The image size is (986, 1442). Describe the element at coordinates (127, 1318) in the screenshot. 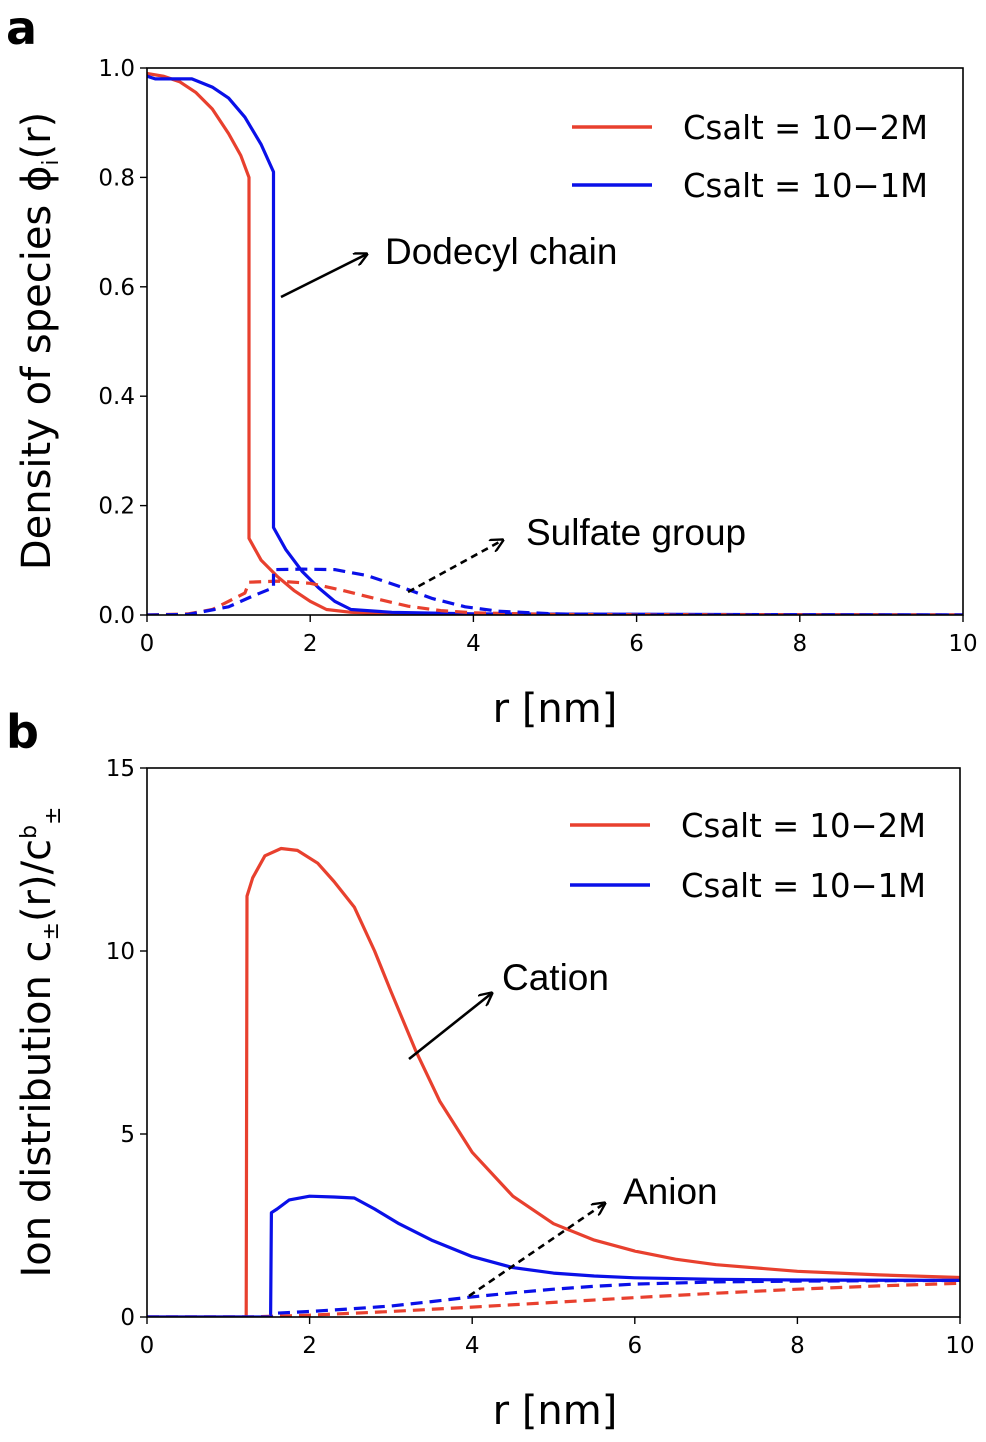

I see `y-tick-label: 0` at that location.